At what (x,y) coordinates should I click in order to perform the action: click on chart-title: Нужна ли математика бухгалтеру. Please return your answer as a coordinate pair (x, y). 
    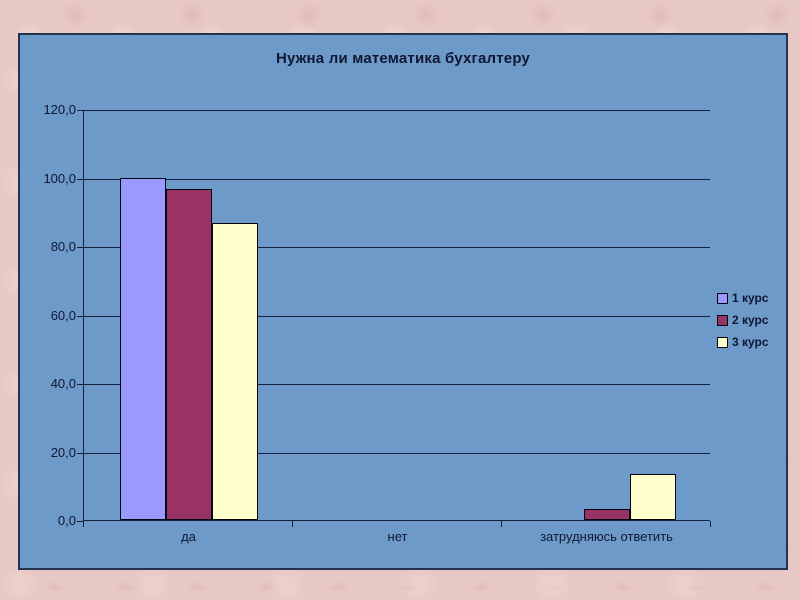
    Looking at the image, I should click on (403, 58).